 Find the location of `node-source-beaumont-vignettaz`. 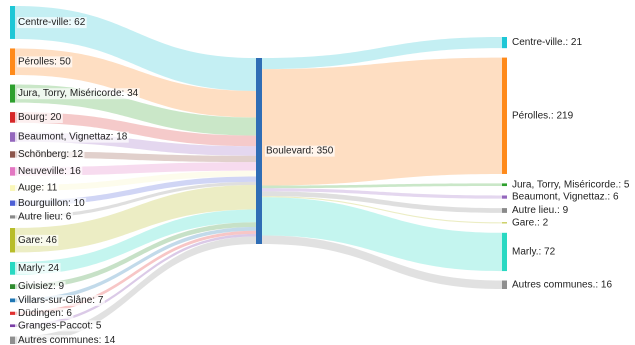

node-source-beaumont-vignettaz is located at coordinates (12, 137).